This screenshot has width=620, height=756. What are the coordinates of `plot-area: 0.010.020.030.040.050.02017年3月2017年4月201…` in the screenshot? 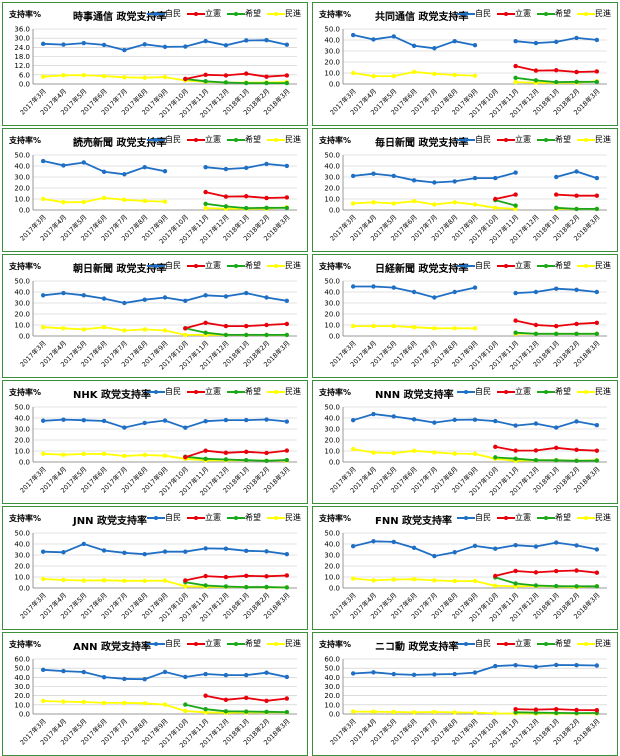 It's located at (465, 325).